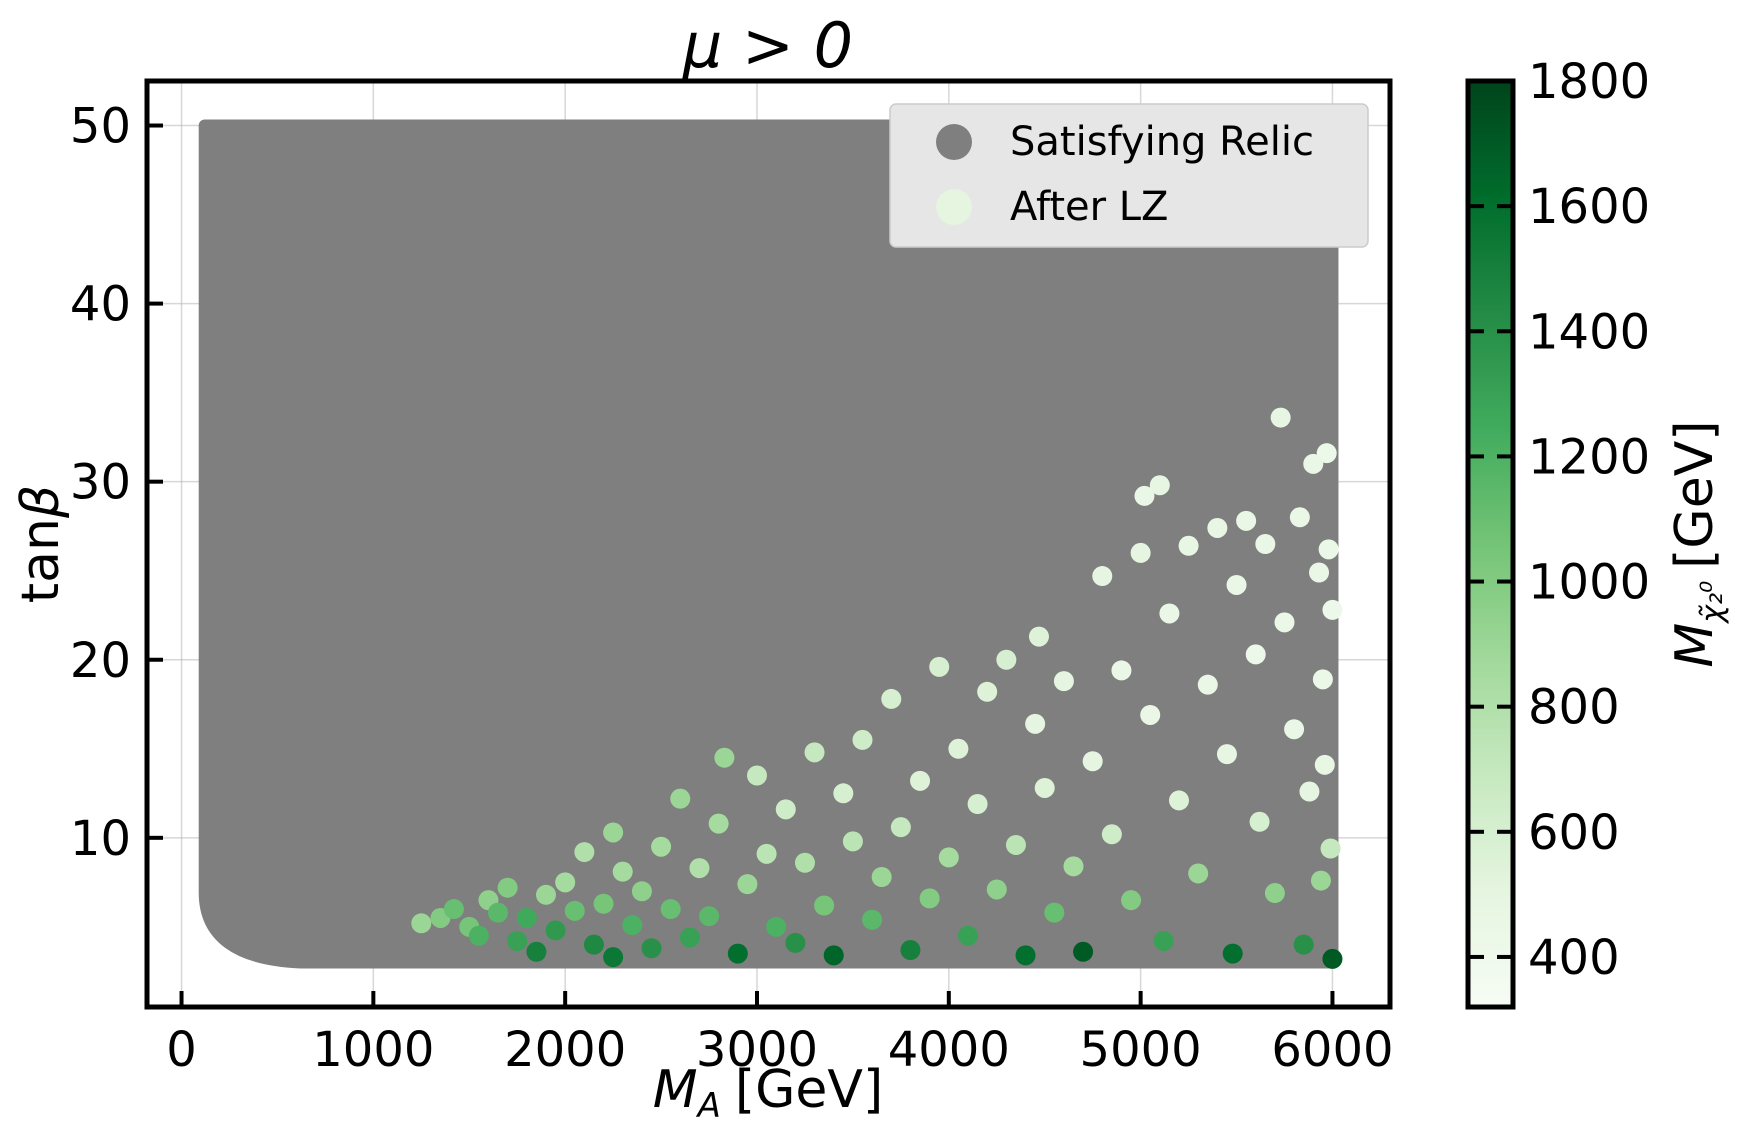  What do you see at coordinates (954, 142) in the screenshot?
I see `legend-marker-satisfying-relic` at bounding box center [954, 142].